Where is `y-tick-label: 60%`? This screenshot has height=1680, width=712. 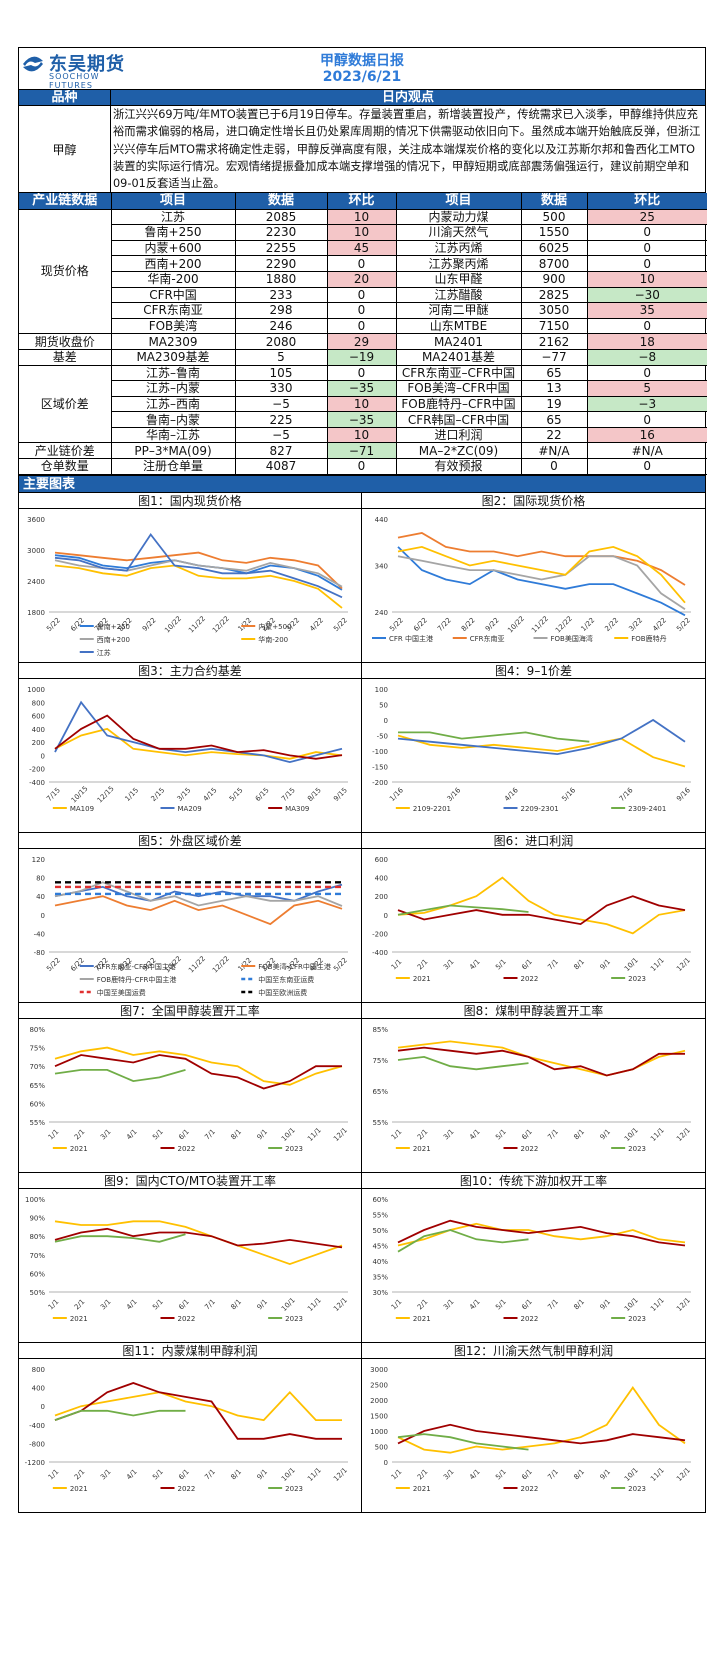 y-tick-label: 60% is located at coordinates (37, 1104).